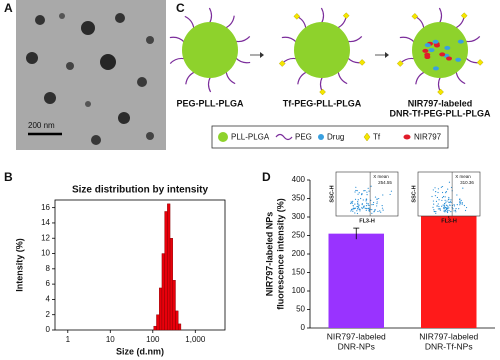  Describe the element at coordinates (269, 254) in the screenshot. I see `y-axis-label: NIR797-labeled NPs` at that location.